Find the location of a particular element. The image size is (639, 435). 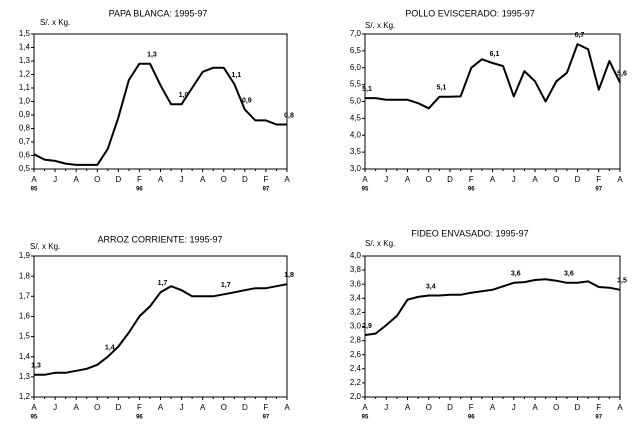

y-tick-label: 7,0 is located at coordinates (356, 33).